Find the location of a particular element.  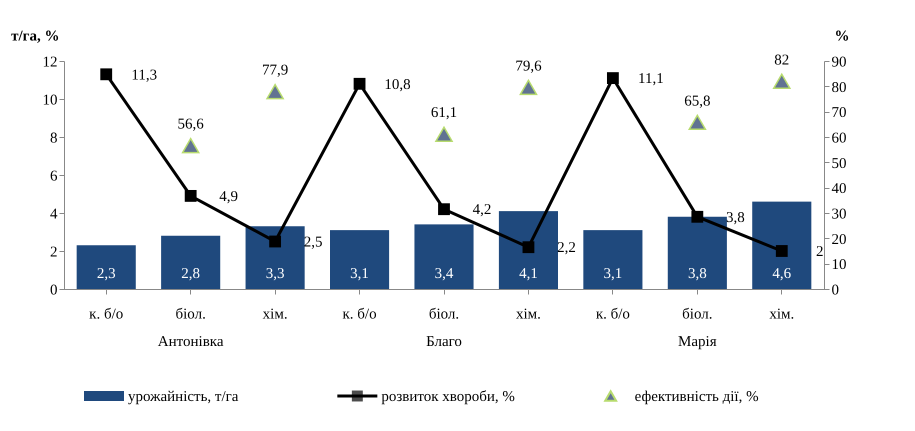

y2-tick-label: 80 is located at coordinates (839, 88).